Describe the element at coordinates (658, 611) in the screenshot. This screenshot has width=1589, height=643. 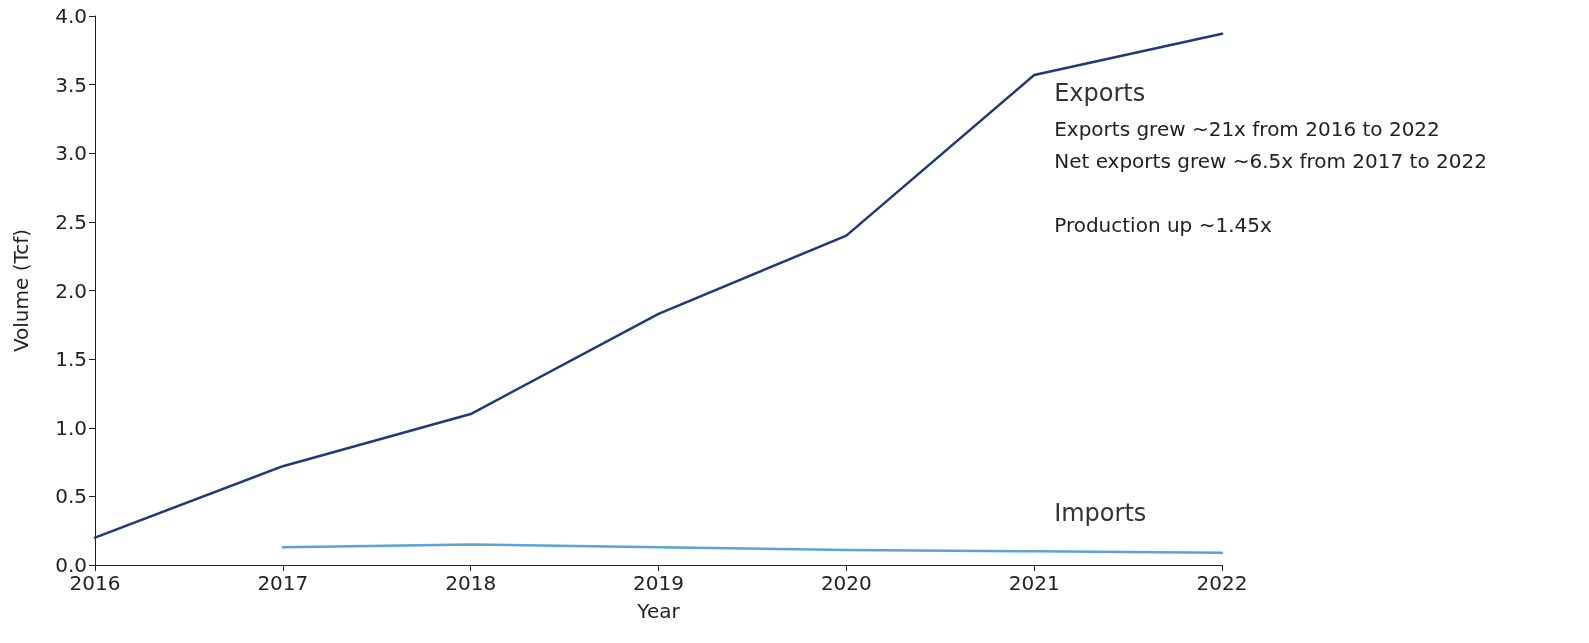
I see `x-axis-title: Year` at that location.